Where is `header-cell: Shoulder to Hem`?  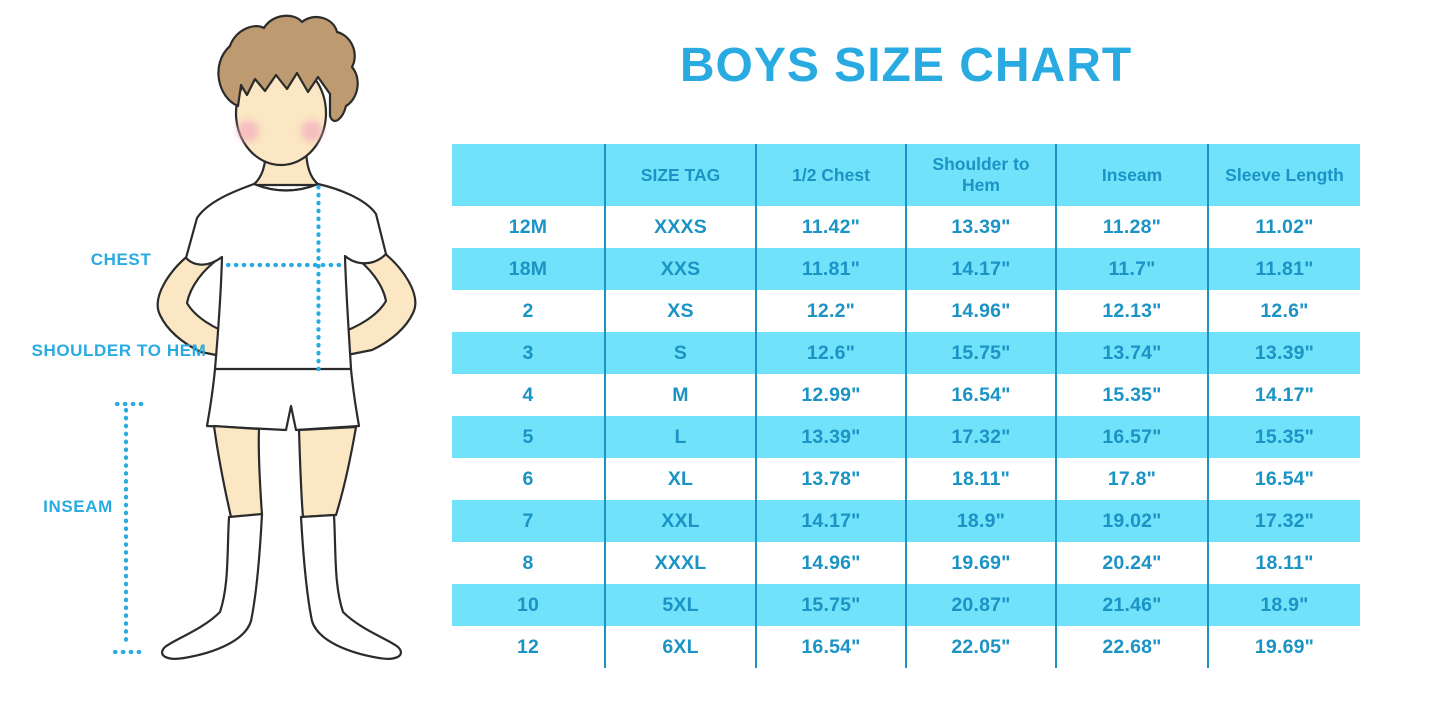
header-cell: Shoulder to Hem is located at coordinates (980, 175).